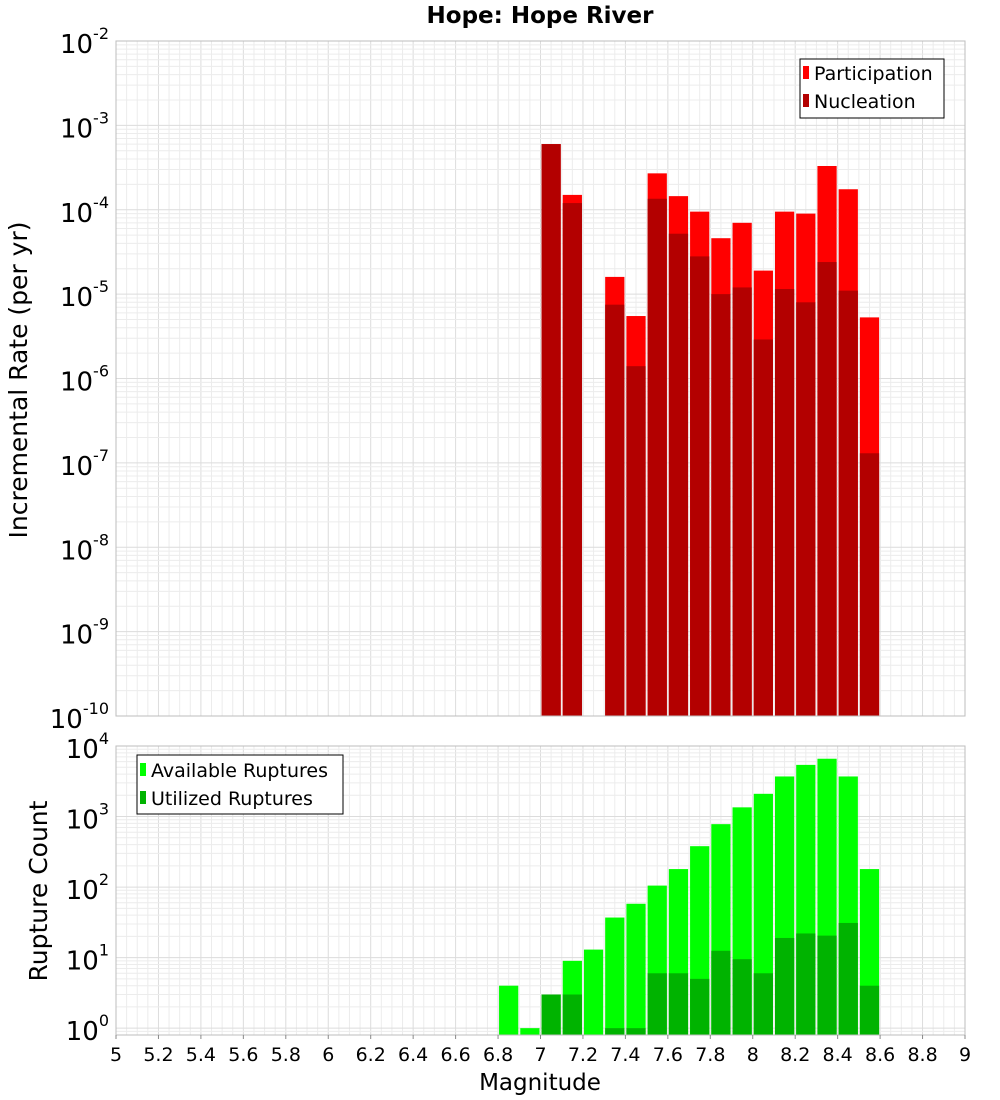 Image resolution: width=1000 pixels, height=1100 pixels. Describe the element at coordinates (541, 16) in the screenshot. I see `chart-title: Hope: Hope River` at that location.